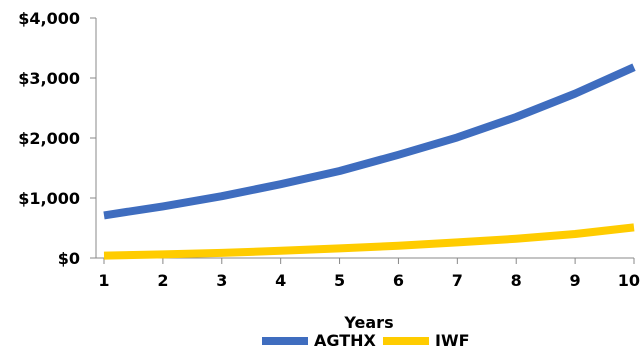 Image resolution: width=644 pixels, height=356 pixels. What do you see at coordinates (69, 258) in the screenshot?
I see `y-tick-label: $0` at bounding box center [69, 258].